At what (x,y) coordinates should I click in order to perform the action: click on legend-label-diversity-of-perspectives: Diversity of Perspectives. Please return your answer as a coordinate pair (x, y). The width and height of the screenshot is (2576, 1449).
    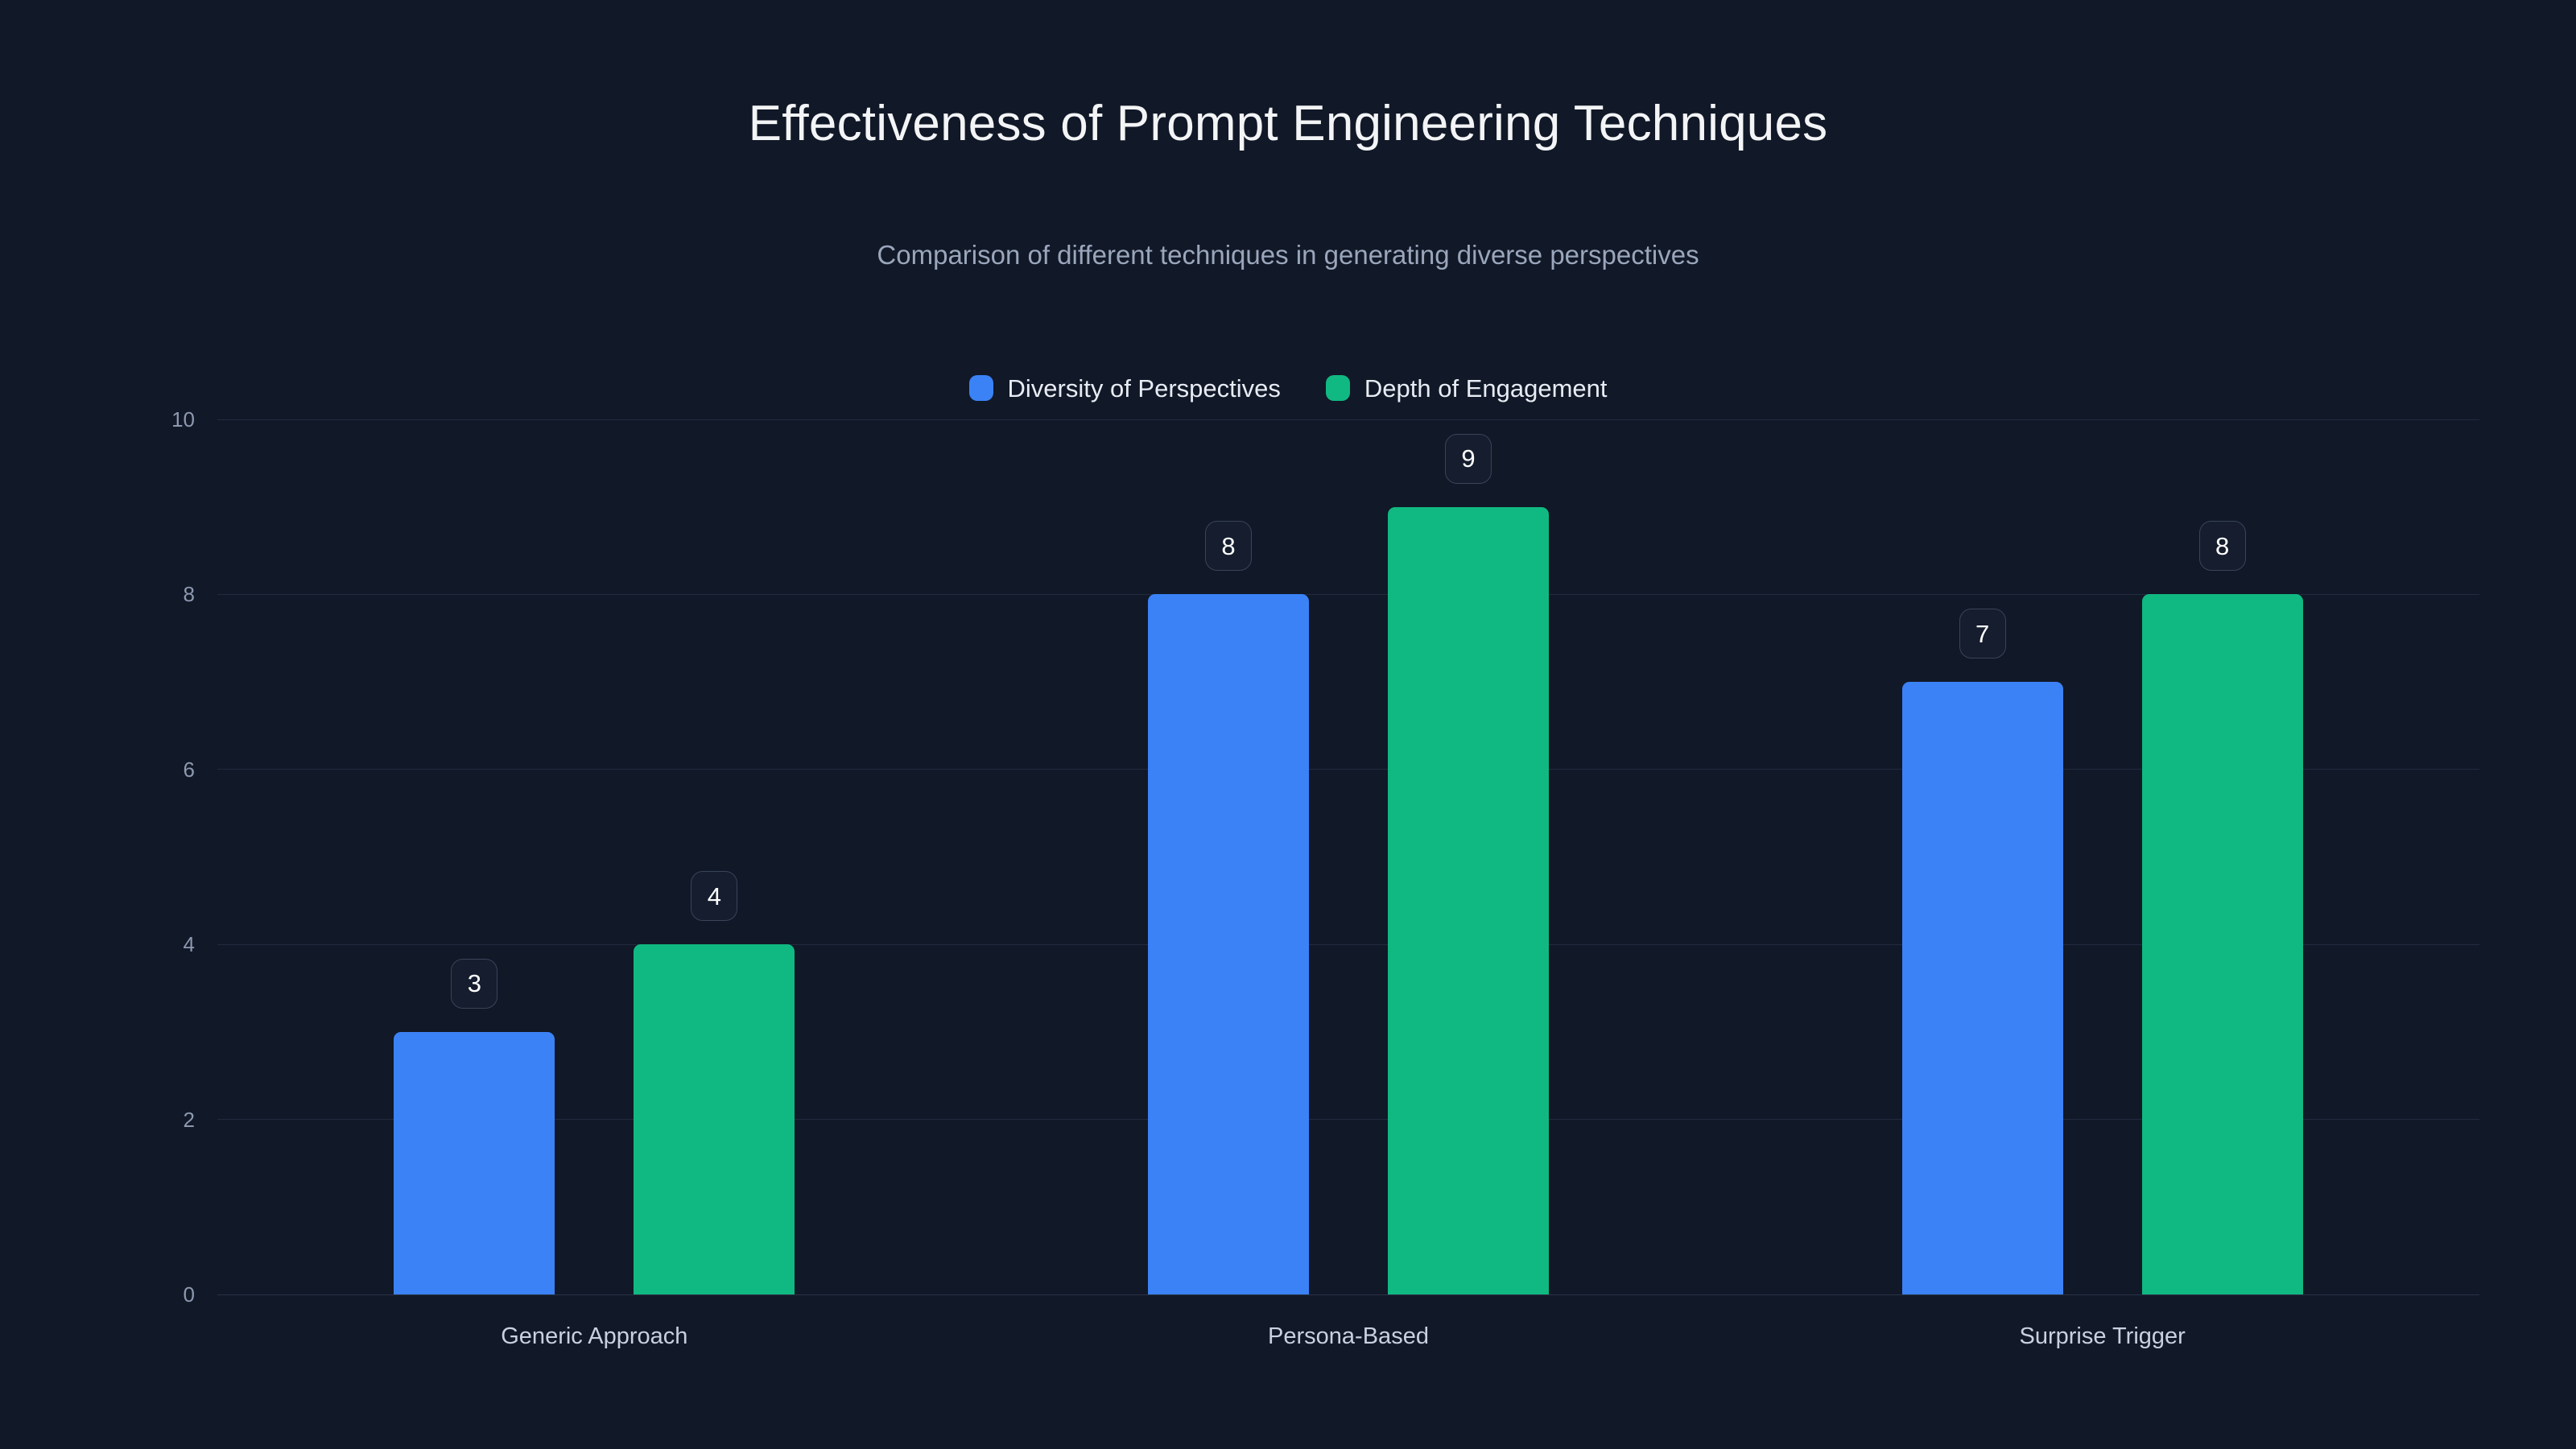
    Looking at the image, I should click on (1144, 388).